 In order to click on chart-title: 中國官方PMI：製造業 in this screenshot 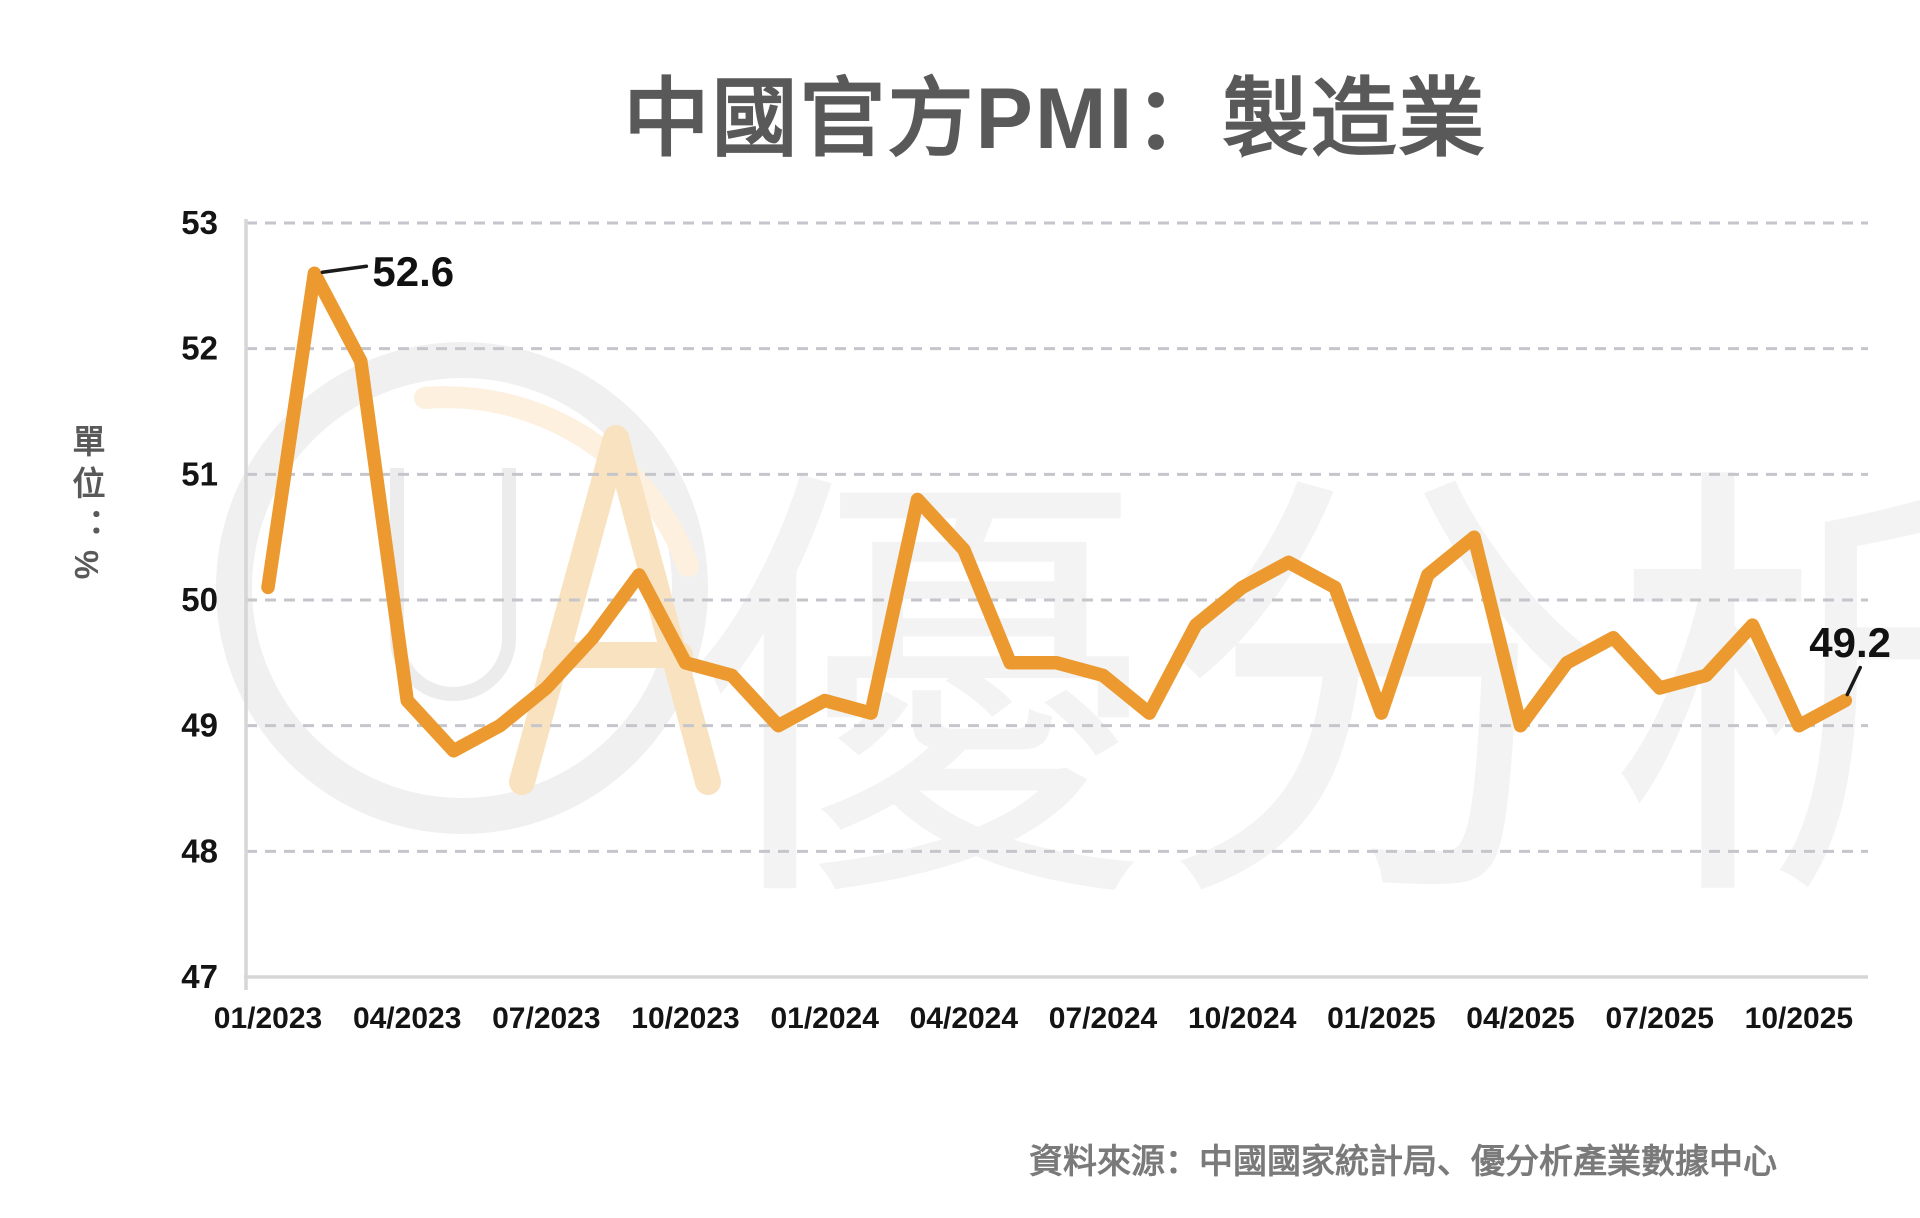, I will do `click(1055, 119)`.